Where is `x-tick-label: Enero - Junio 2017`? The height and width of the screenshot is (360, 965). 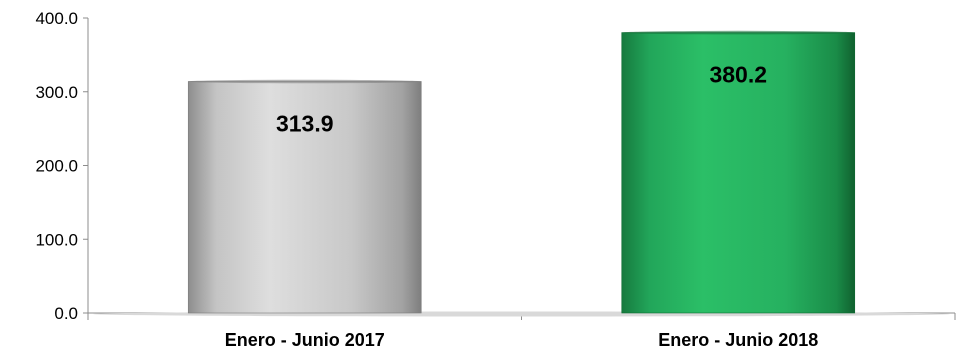
x-tick-label: Enero - Junio 2017 is located at coordinates (305, 340).